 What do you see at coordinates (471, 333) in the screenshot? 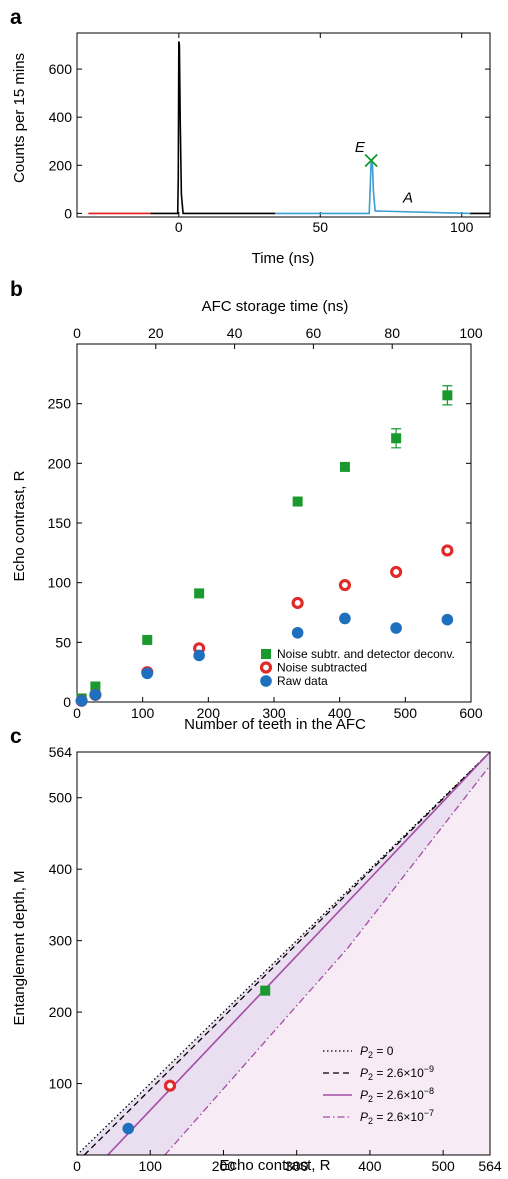
I see `panel-b-x2tick-label: 100` at bounding box center [471, 333].